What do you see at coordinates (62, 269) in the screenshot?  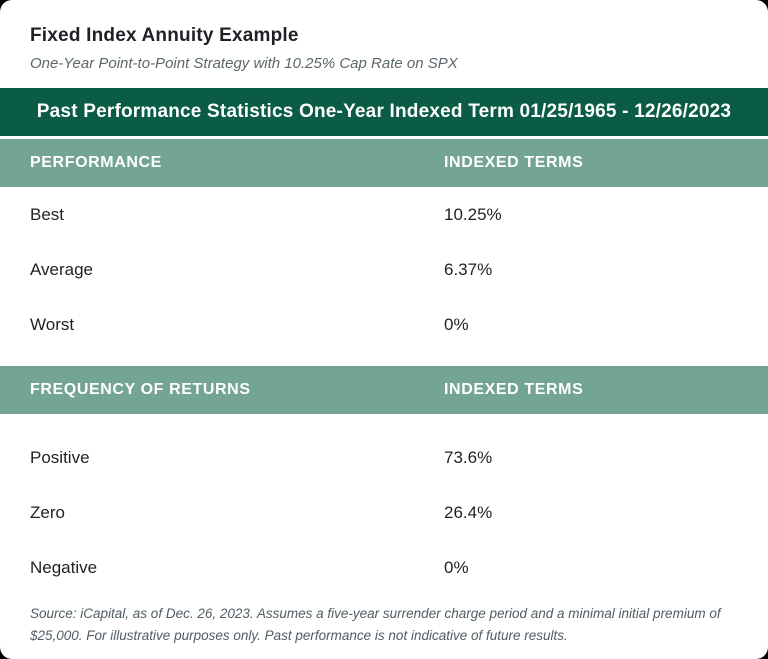 I see `row-label: Average` at bounding box center [62, 269].